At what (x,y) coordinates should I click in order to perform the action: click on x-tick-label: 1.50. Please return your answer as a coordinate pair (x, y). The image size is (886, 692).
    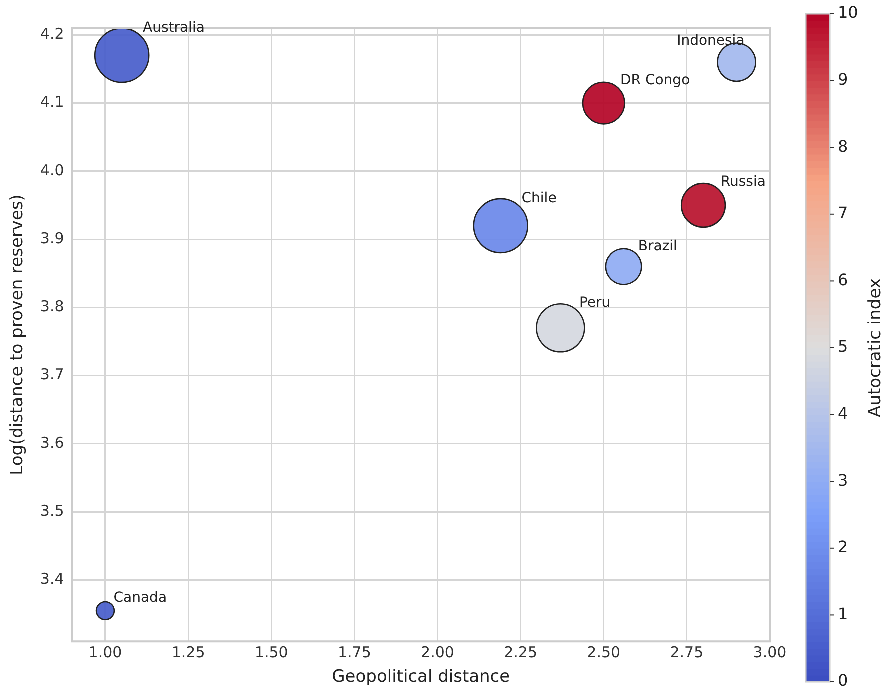
    Looking at the image, I should click on (271, 652).